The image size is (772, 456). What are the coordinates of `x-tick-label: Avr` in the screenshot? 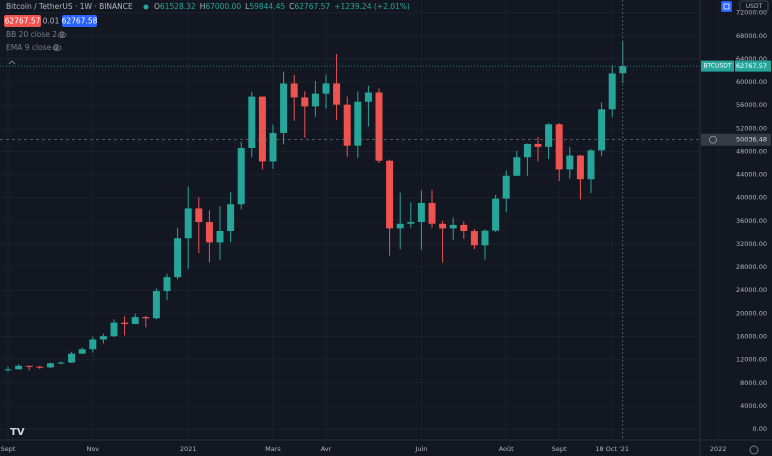 It's located at (326, 449).